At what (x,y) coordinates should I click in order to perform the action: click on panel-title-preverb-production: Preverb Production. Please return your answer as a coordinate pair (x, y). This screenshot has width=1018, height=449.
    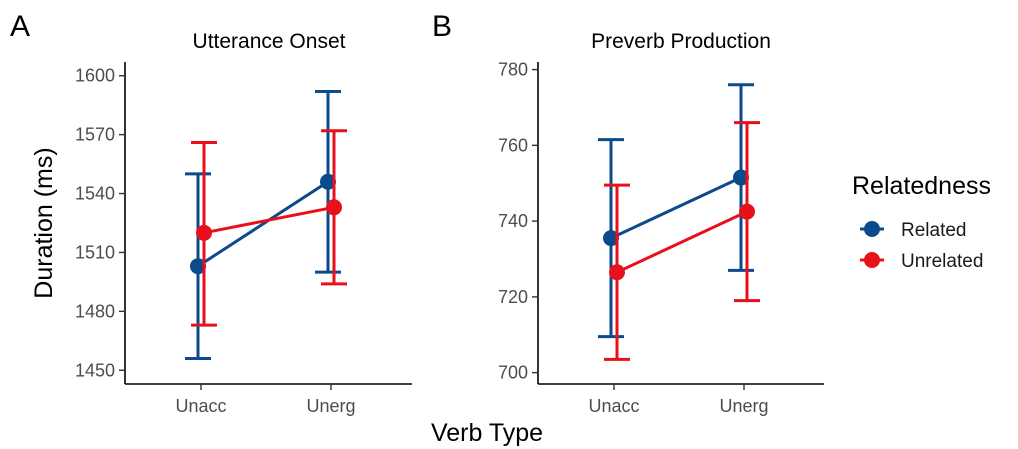
    Looking at the image, I should click on (681, 41).